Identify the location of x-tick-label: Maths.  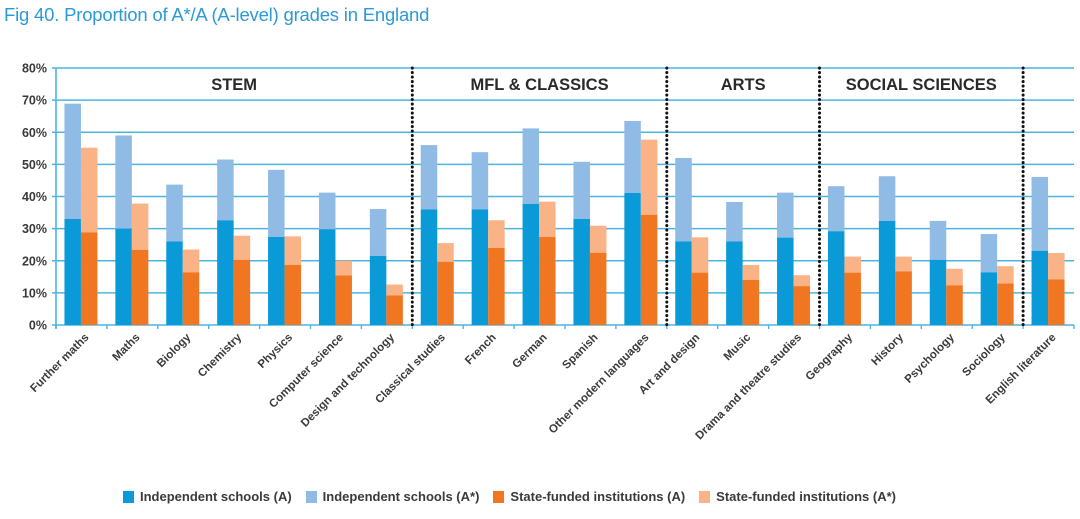
(126, 348).